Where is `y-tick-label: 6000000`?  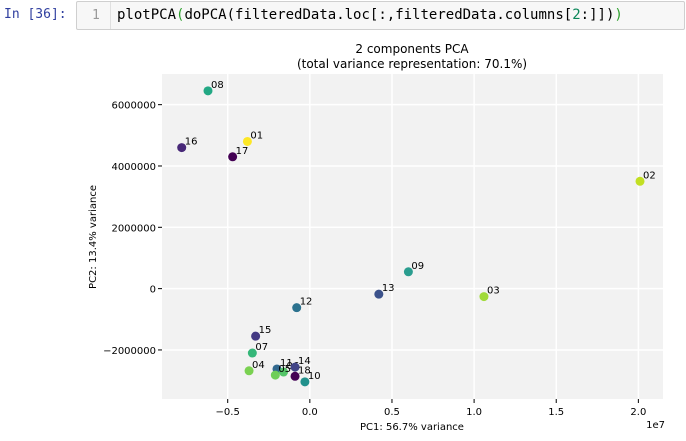
y-tick-label: 6000000 is located at coordinates (133, 106).